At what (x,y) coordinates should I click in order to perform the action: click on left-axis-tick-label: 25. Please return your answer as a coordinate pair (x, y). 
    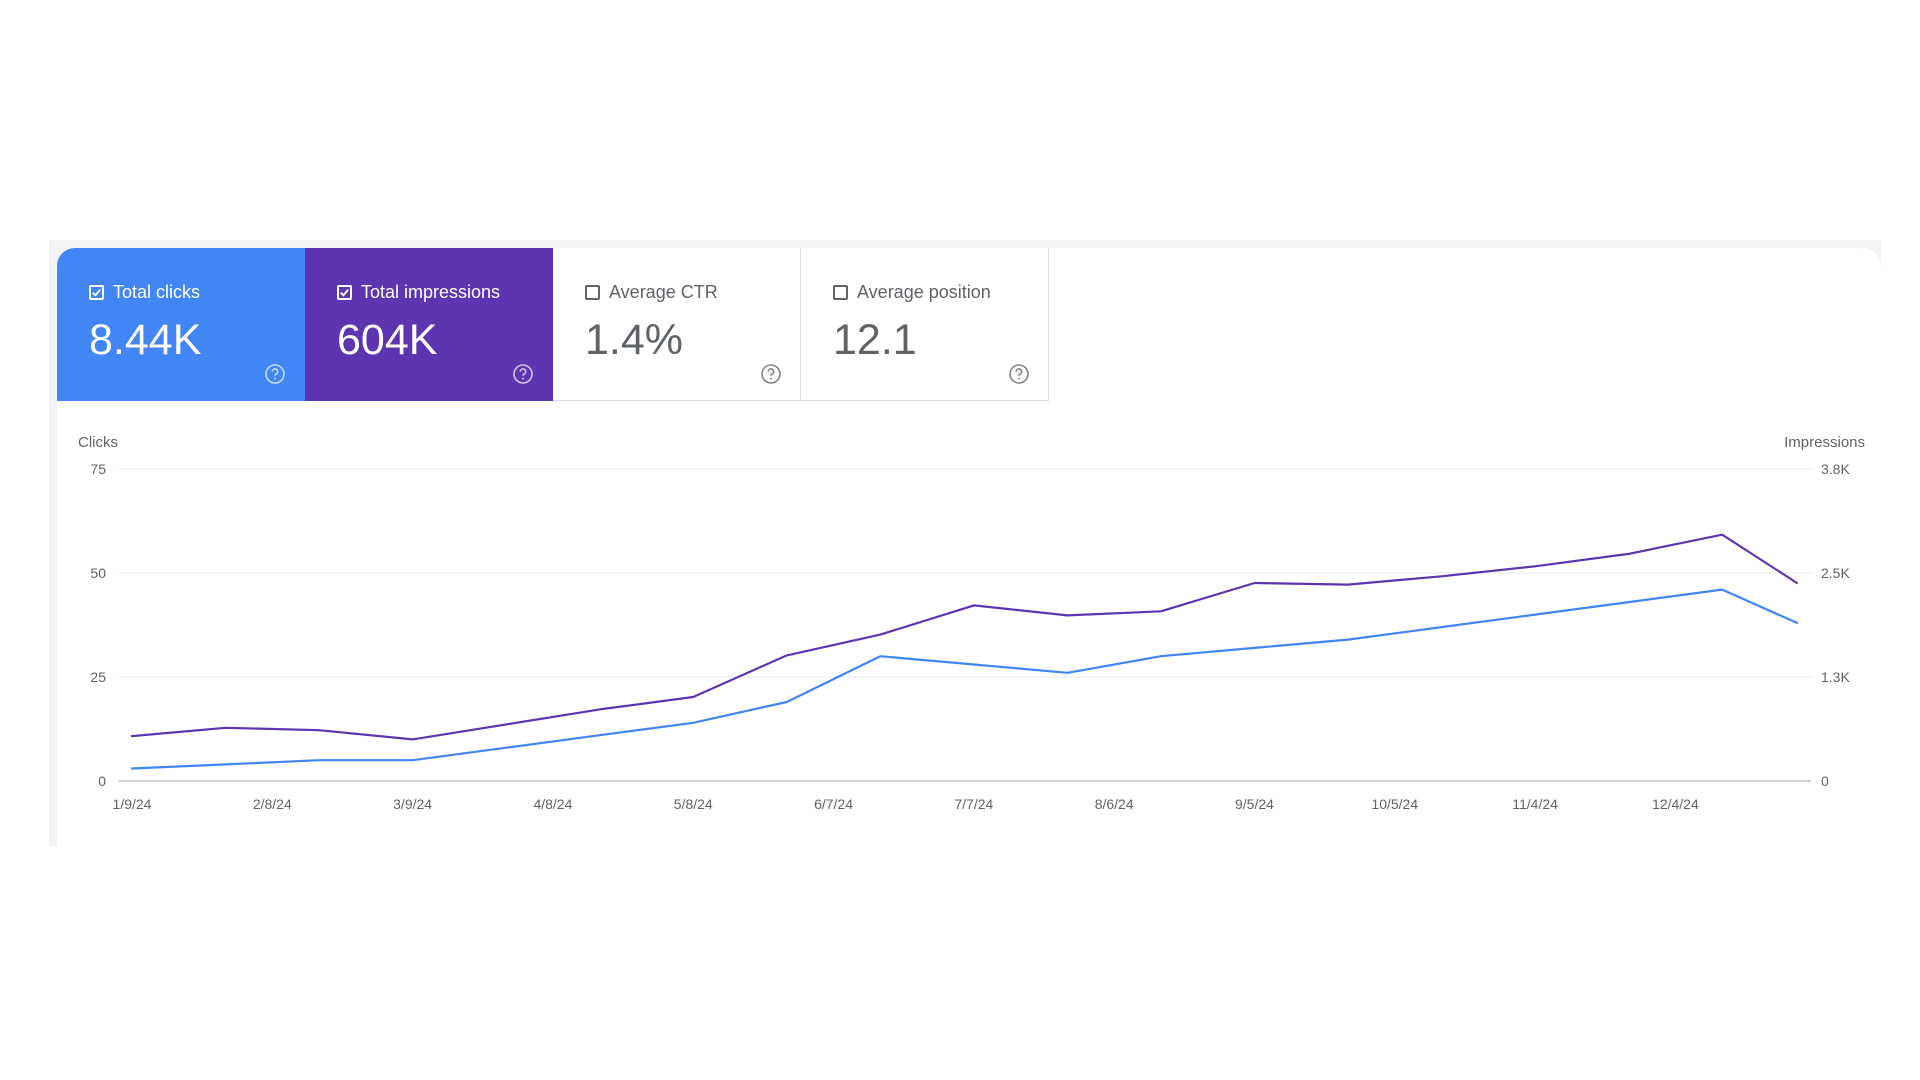
    Looking at the image, I should click on (98, 677).